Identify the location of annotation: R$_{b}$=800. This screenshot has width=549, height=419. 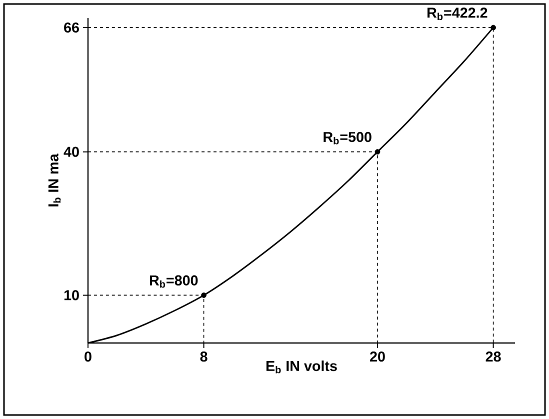
(174, 281).